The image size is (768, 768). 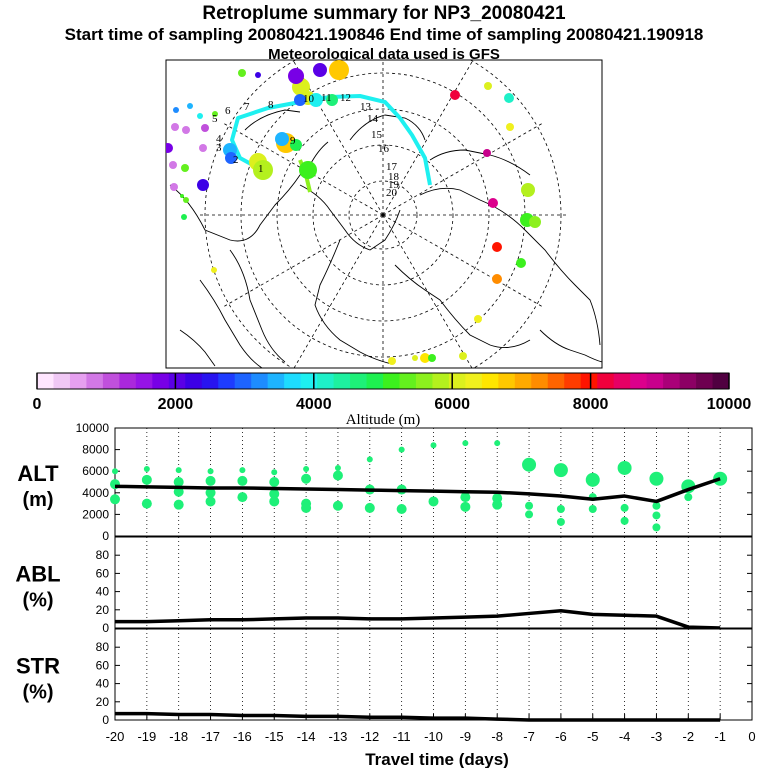 I want to click on colorbar-label: Altitude (m), so click(x=383, y=420).